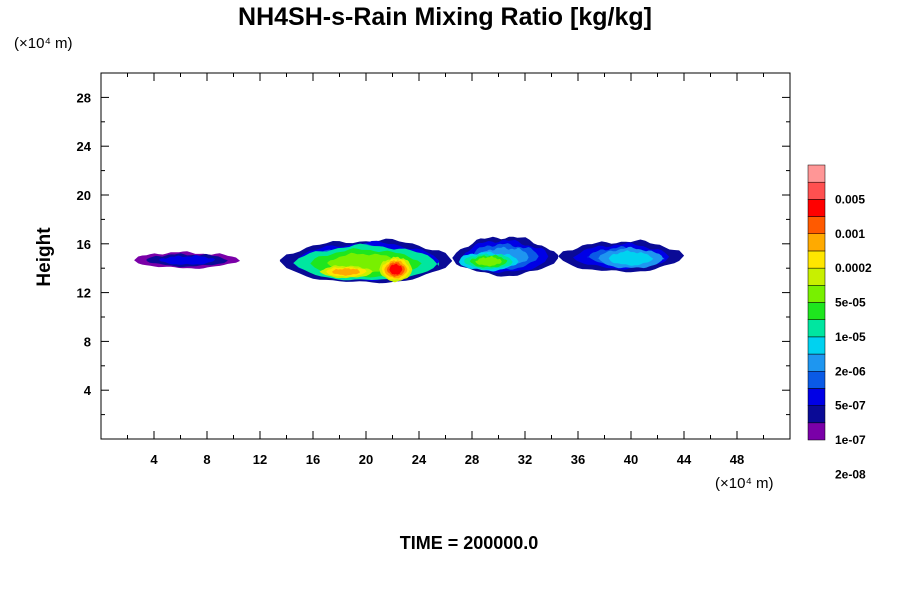  Describe the element at coordinates (43, 43) in the screenshot. I see `y-axis-unit: (×10⁴ m)` at that location.